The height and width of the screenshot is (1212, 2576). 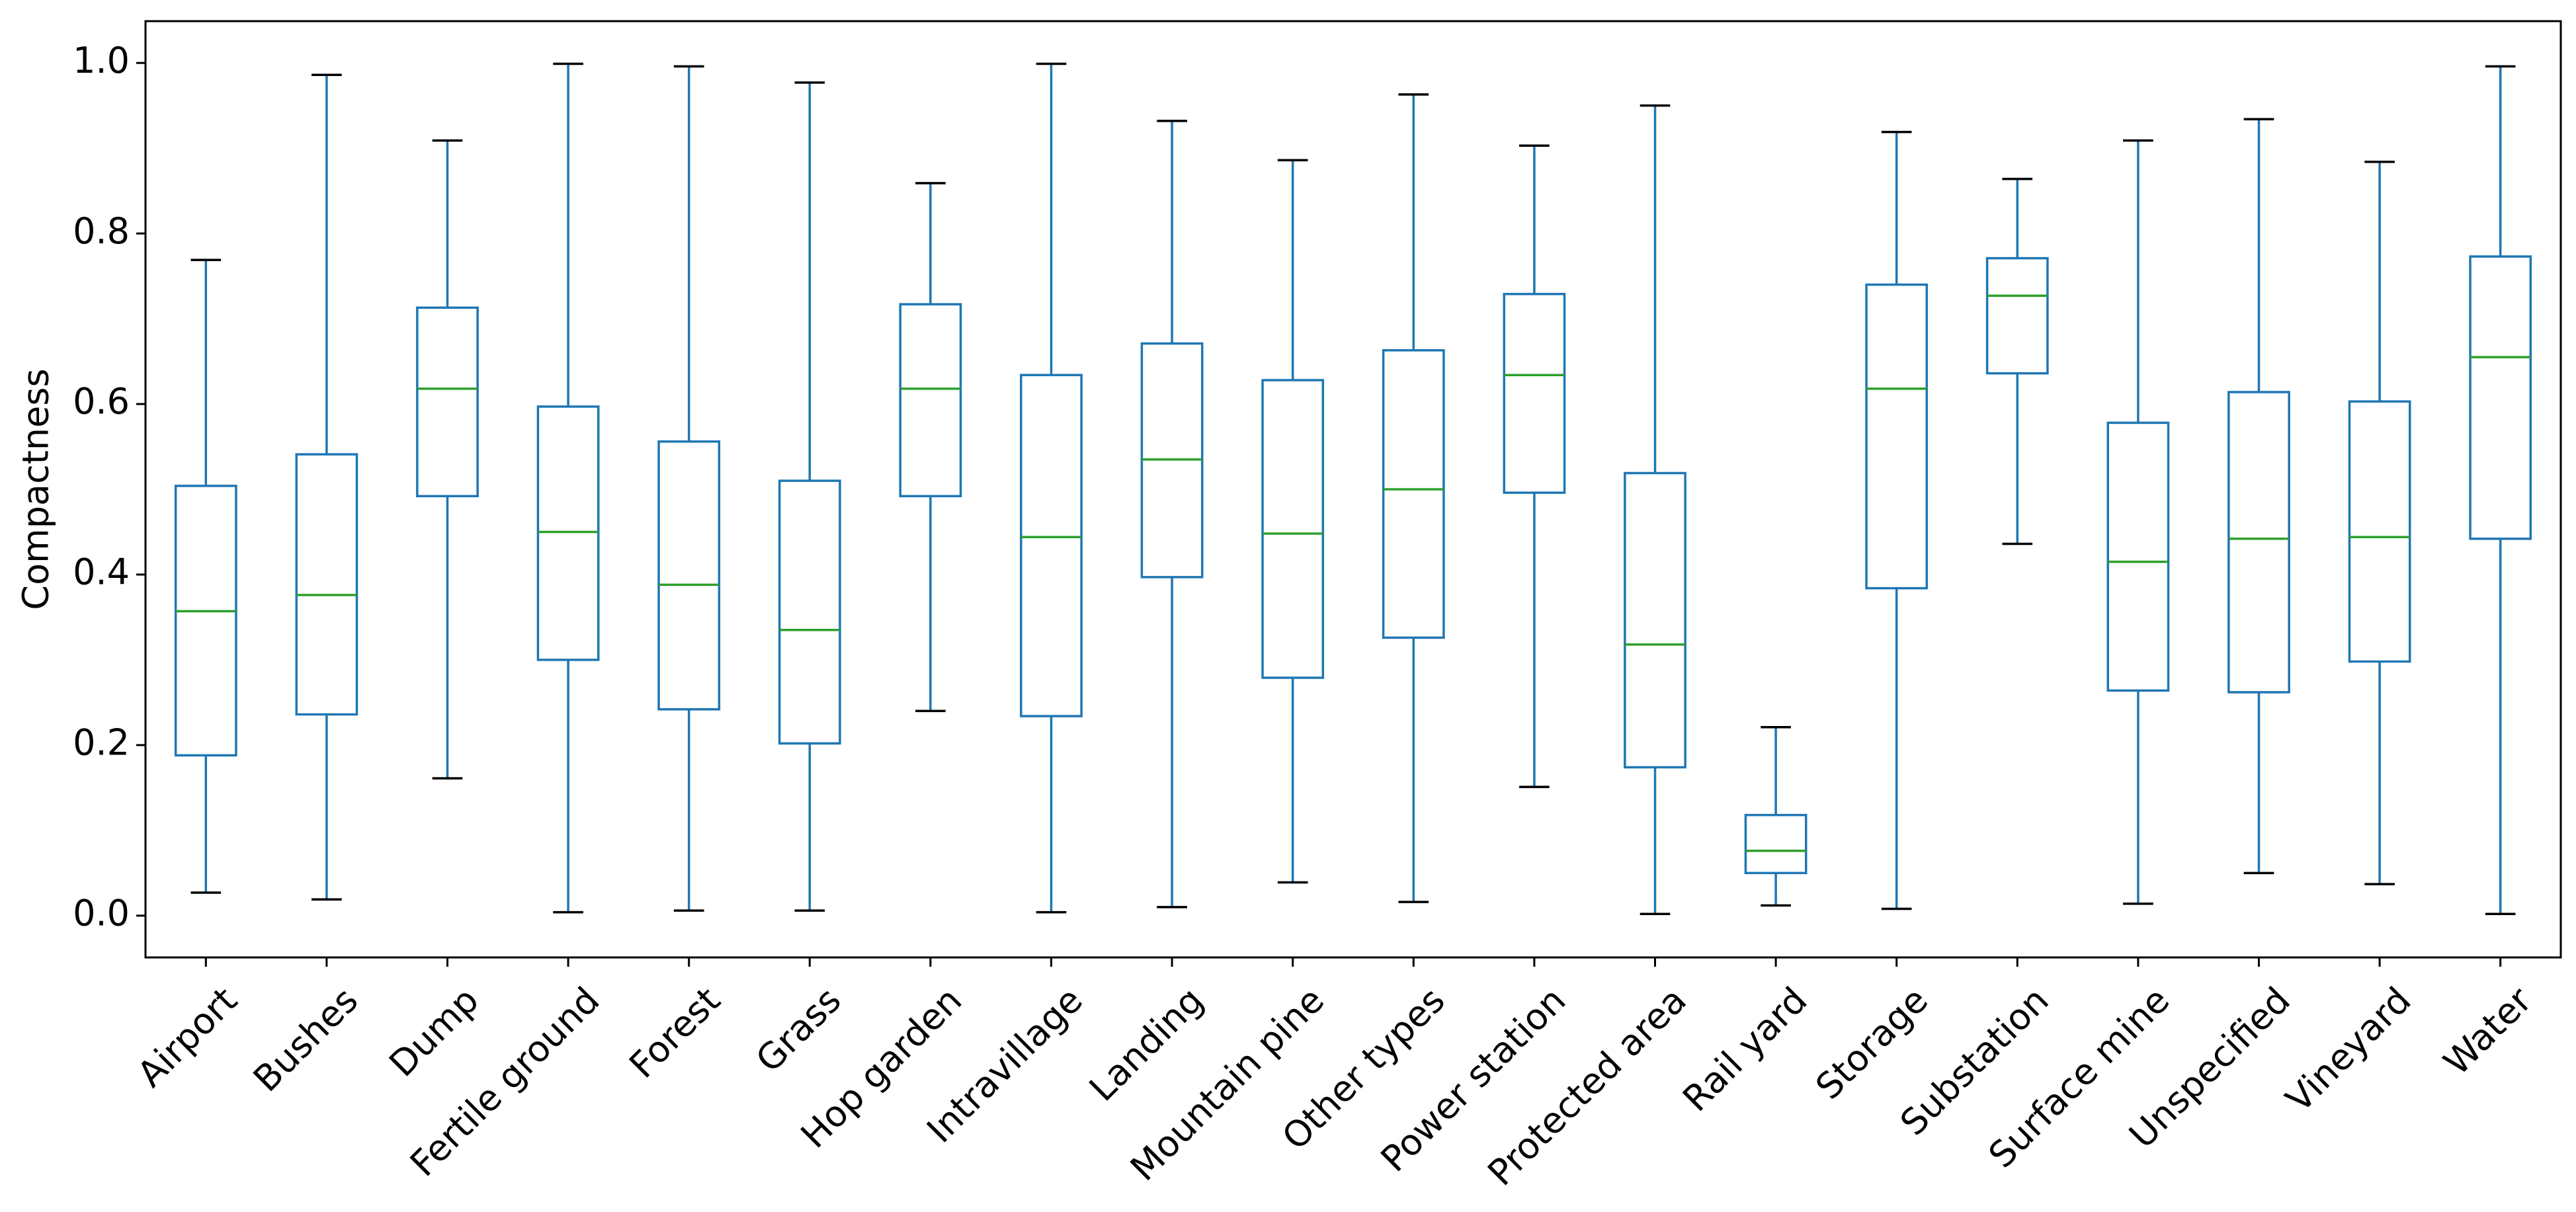 I want to click on y-tick-label: 0.0, so click(x=101, y=913).